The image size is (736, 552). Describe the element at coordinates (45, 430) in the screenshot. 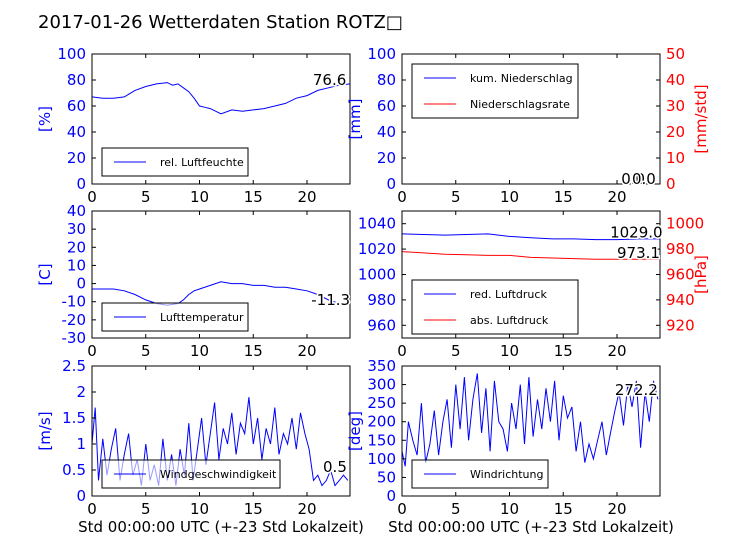

I see `y-axis-label-wind: [m/s]` at that location.